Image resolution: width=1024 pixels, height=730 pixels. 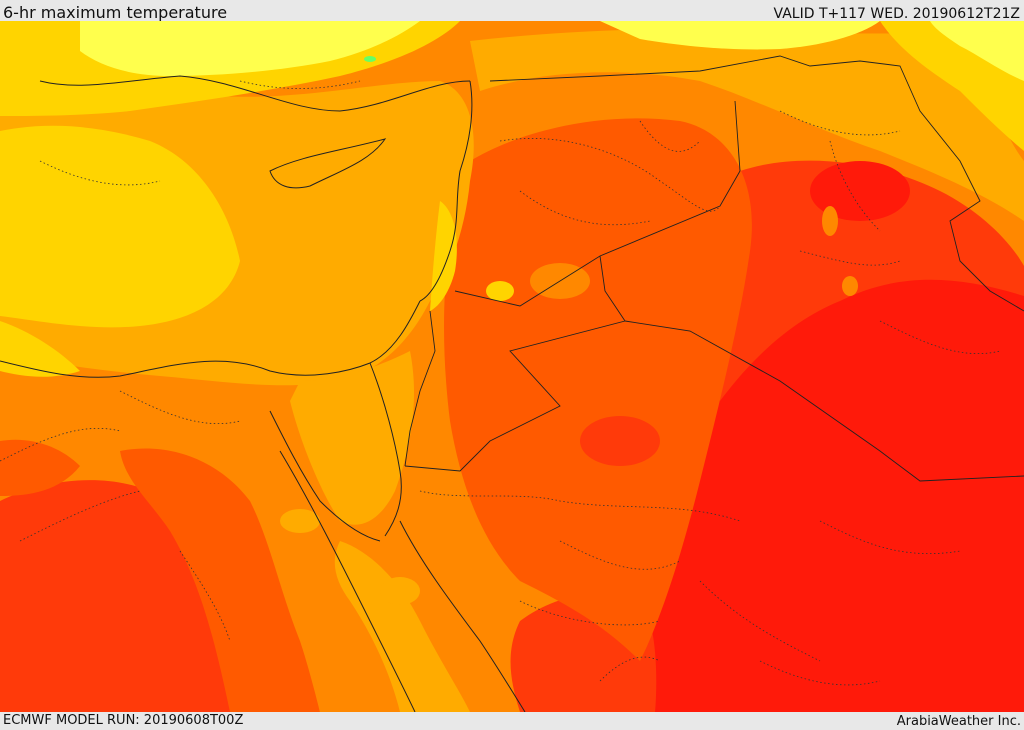 I want to click on credit-label: ArabiaWeather Inc., so click(x=958, y=721).